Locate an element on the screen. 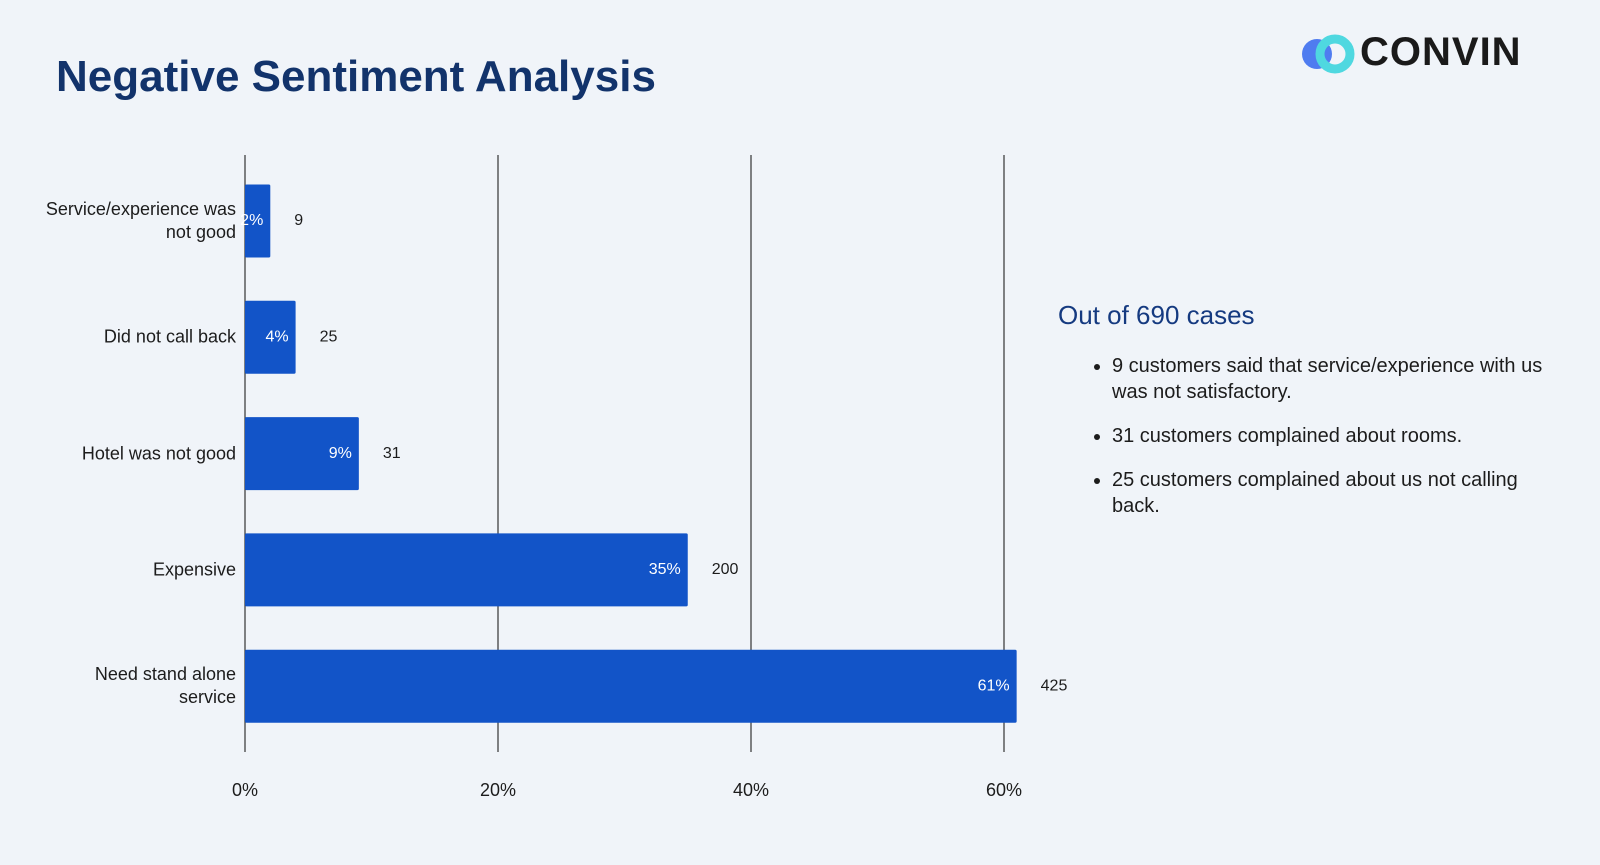 The width and height of the screenshot is (1600, 865). chart-title: Negative Sentiment Analysis is located at coordinates (356, 76).